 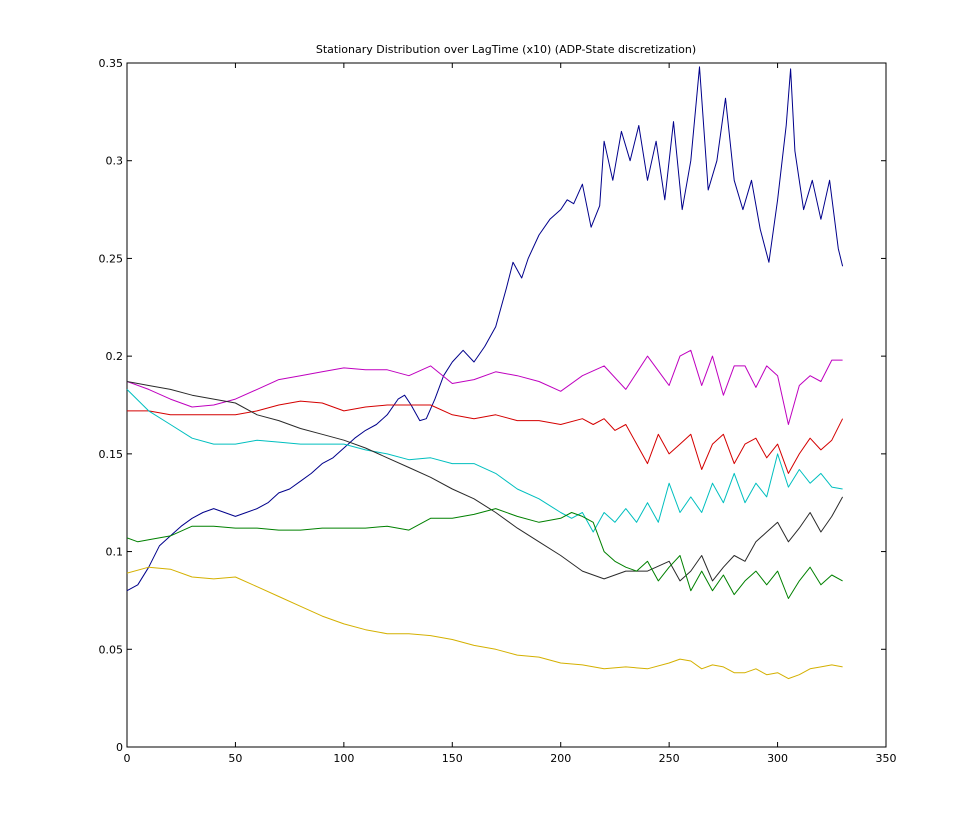 What do you see at coordinates (777, 758) in the screenshot?
I see `x-tick-label: 300` at bounding box center [777, 758].